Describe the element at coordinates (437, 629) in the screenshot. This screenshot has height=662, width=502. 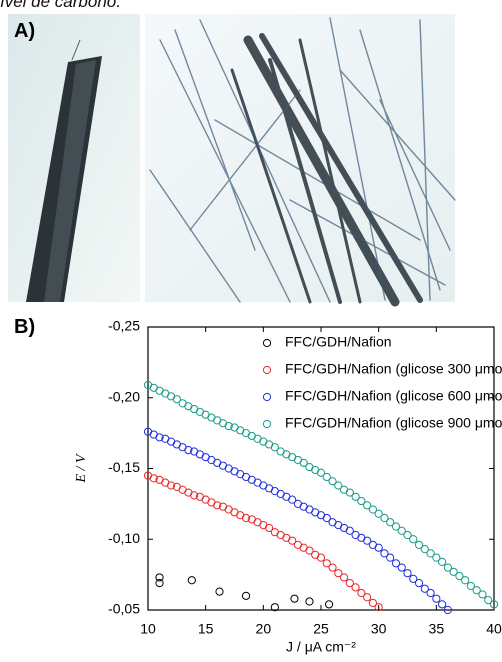
I see `x-tick-label: 35` at that location.